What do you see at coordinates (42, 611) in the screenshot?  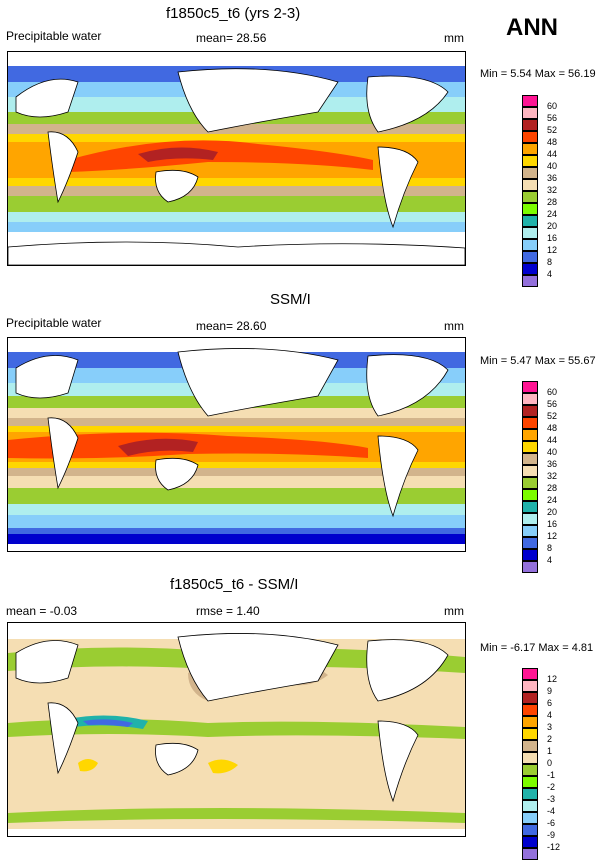 I see `panel3-left-label: mean = -0.03` at bounding box center [42, 611].